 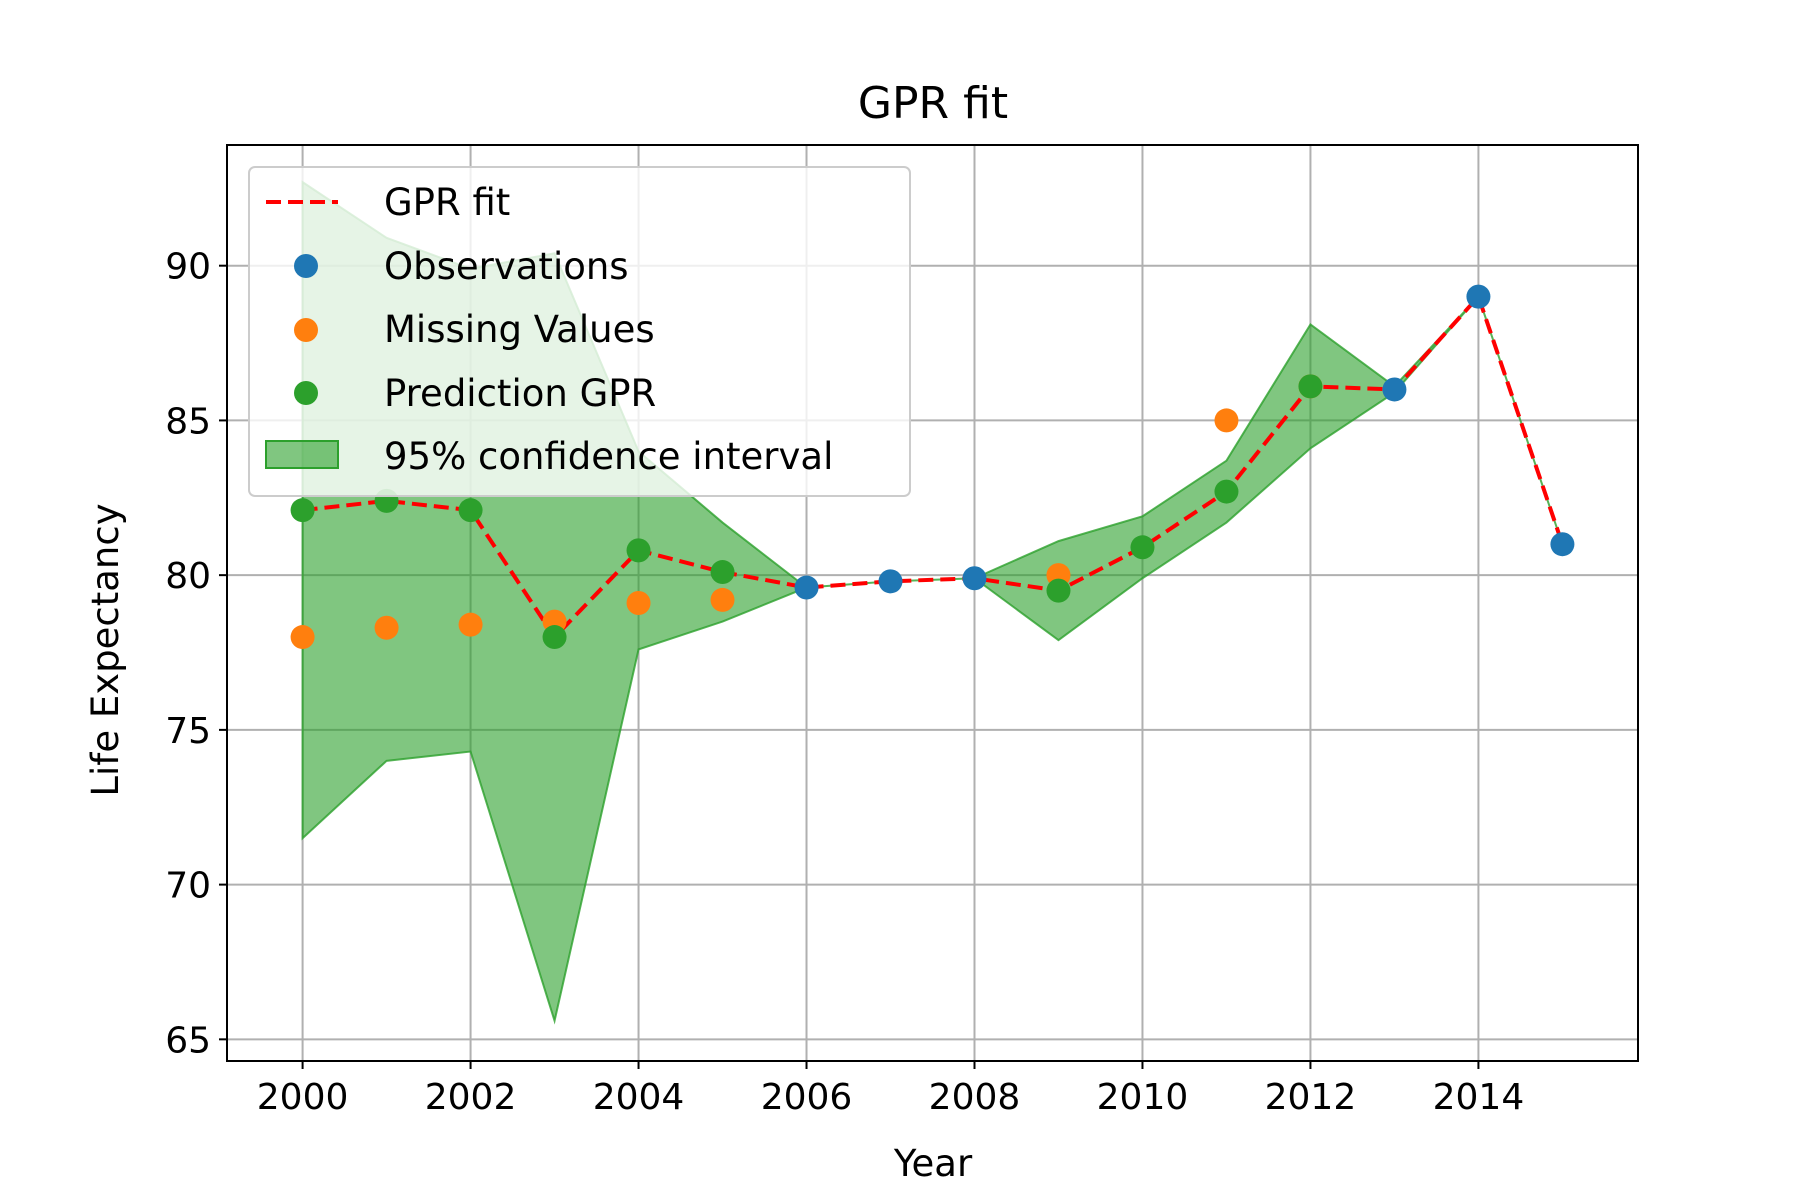 I want to click on legend-swatch-observations, so click(x=306, y=266).